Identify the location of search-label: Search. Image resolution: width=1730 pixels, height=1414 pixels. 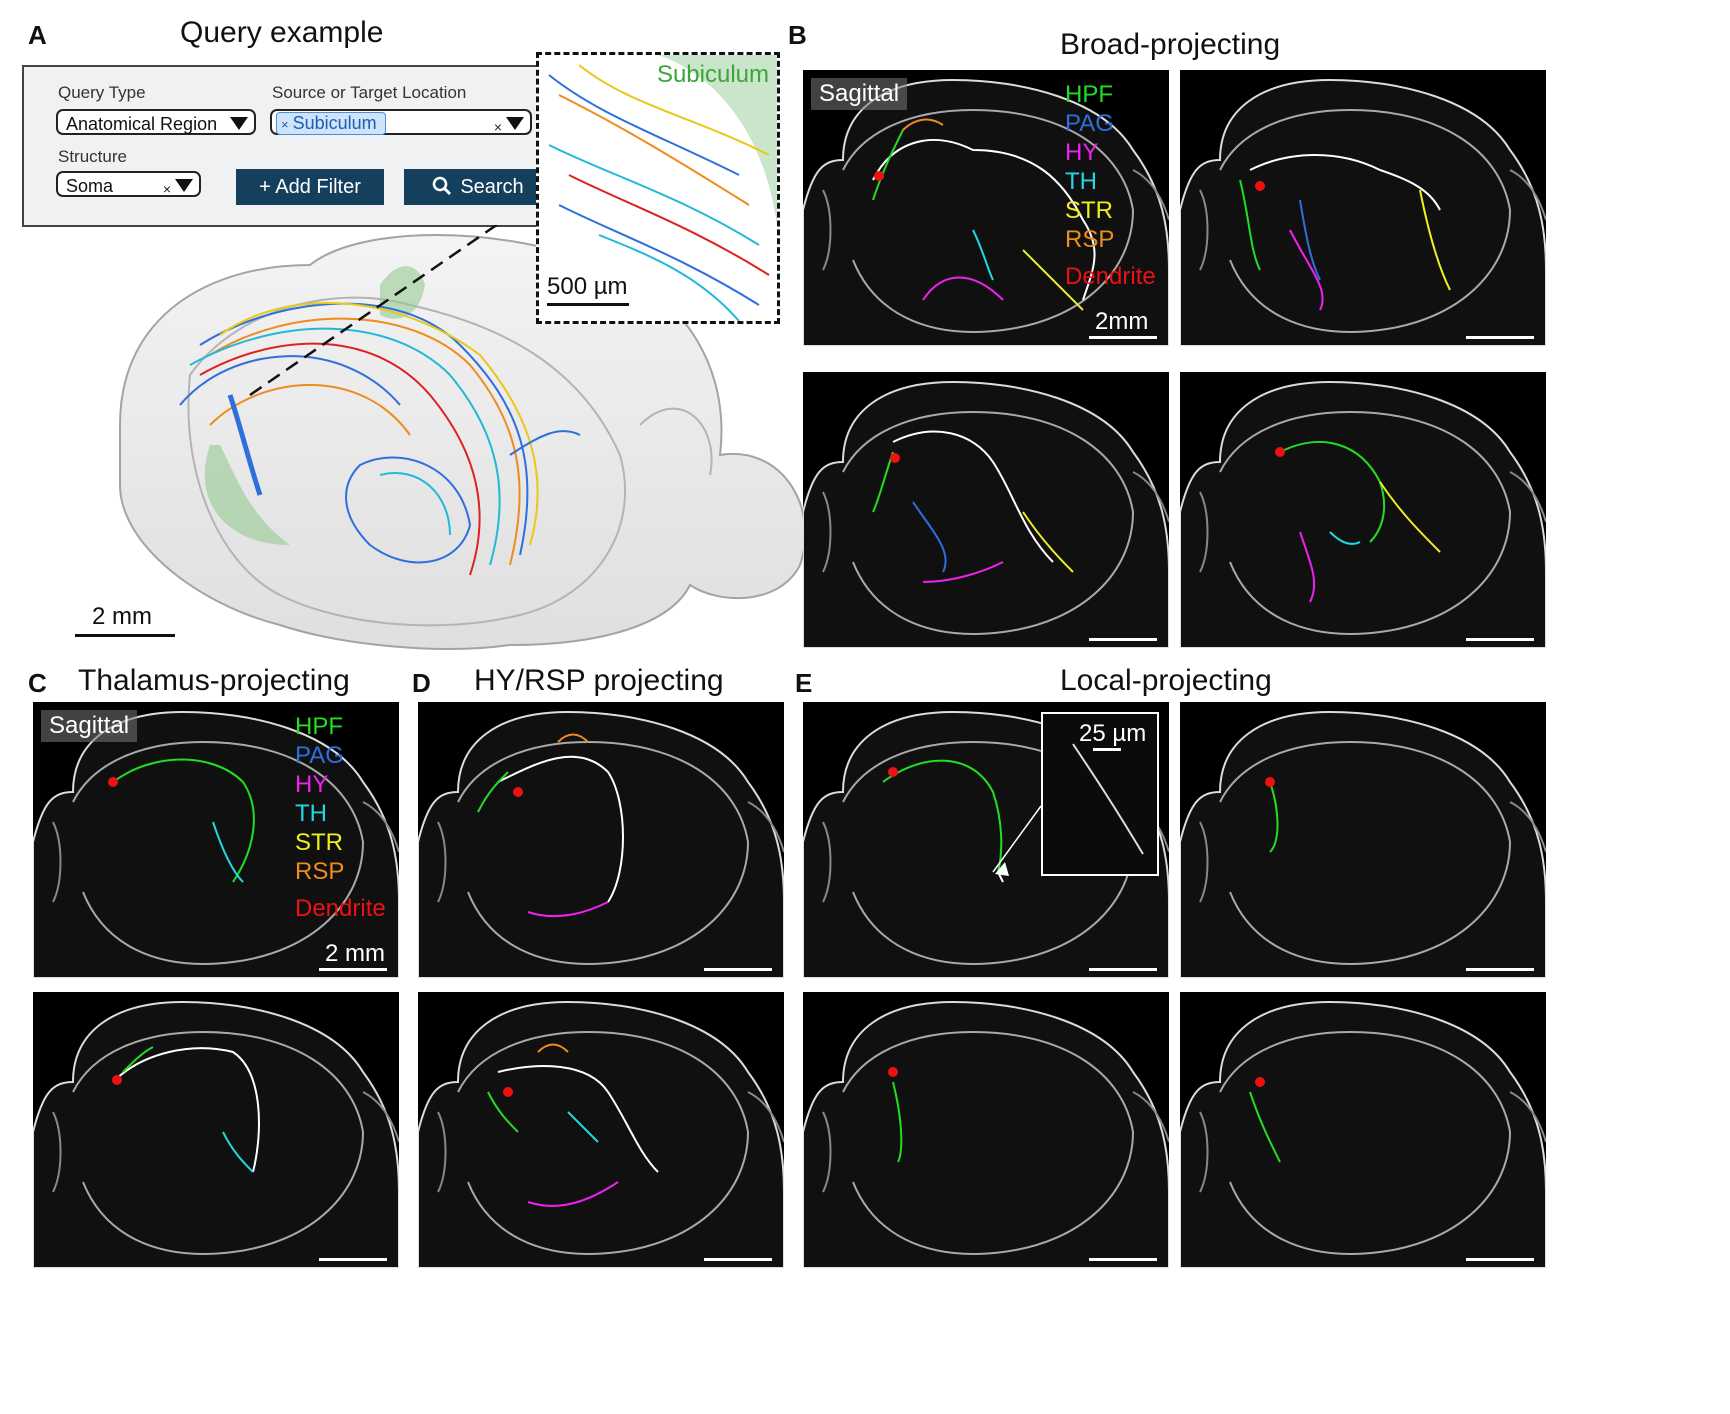
(492, 187).